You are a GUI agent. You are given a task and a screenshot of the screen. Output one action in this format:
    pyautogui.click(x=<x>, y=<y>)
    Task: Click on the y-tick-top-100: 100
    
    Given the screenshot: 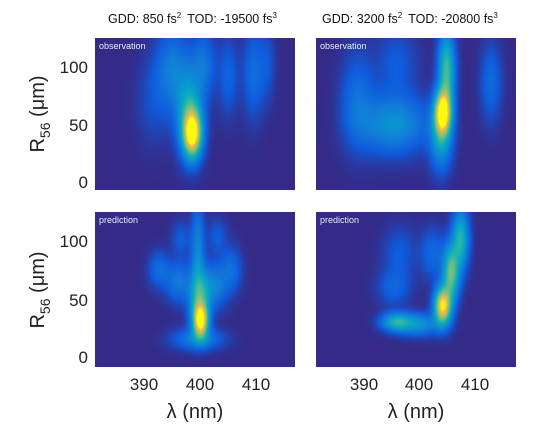 What is the action you would take?
    pyautogui.click(x=74, y=67)
    